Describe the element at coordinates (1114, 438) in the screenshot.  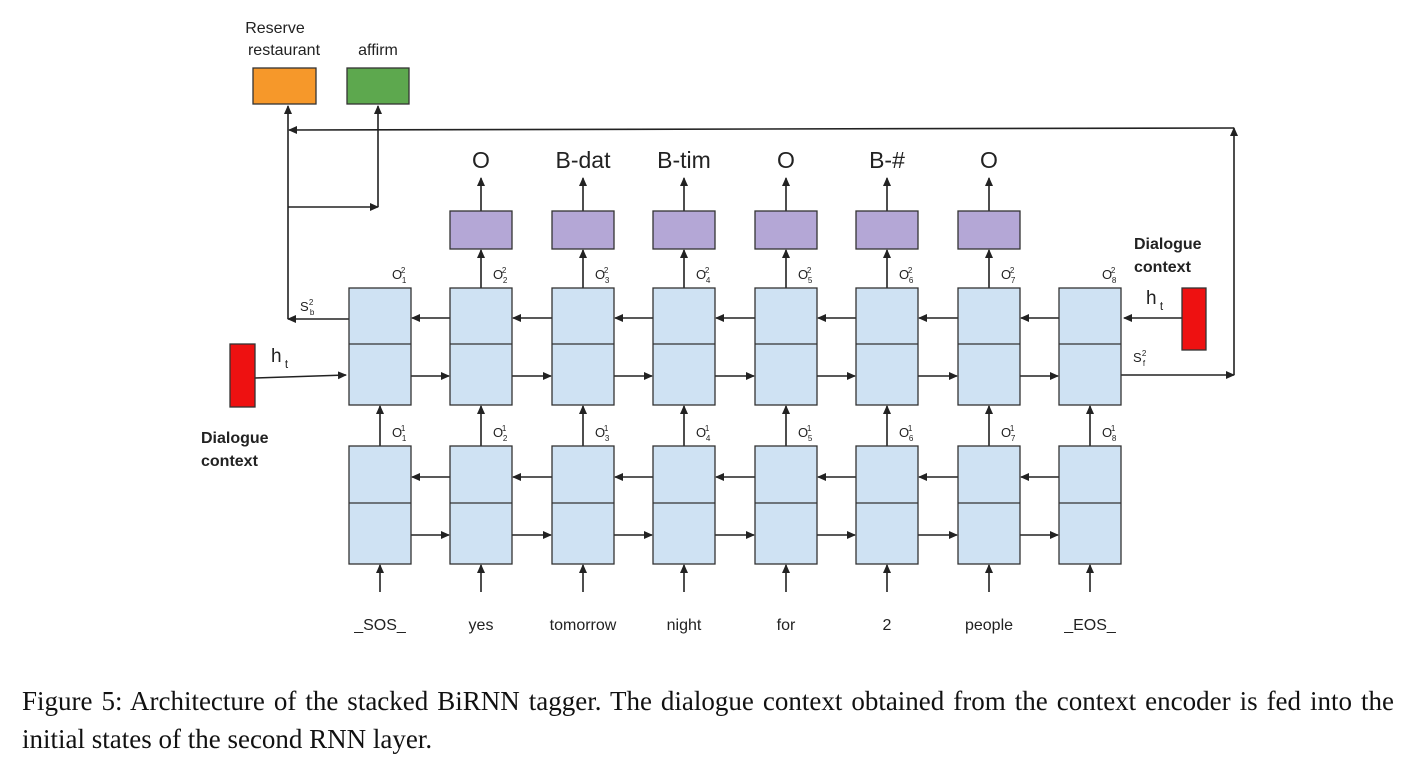
I see `lower-output-label-8-sub: 8` at that location.